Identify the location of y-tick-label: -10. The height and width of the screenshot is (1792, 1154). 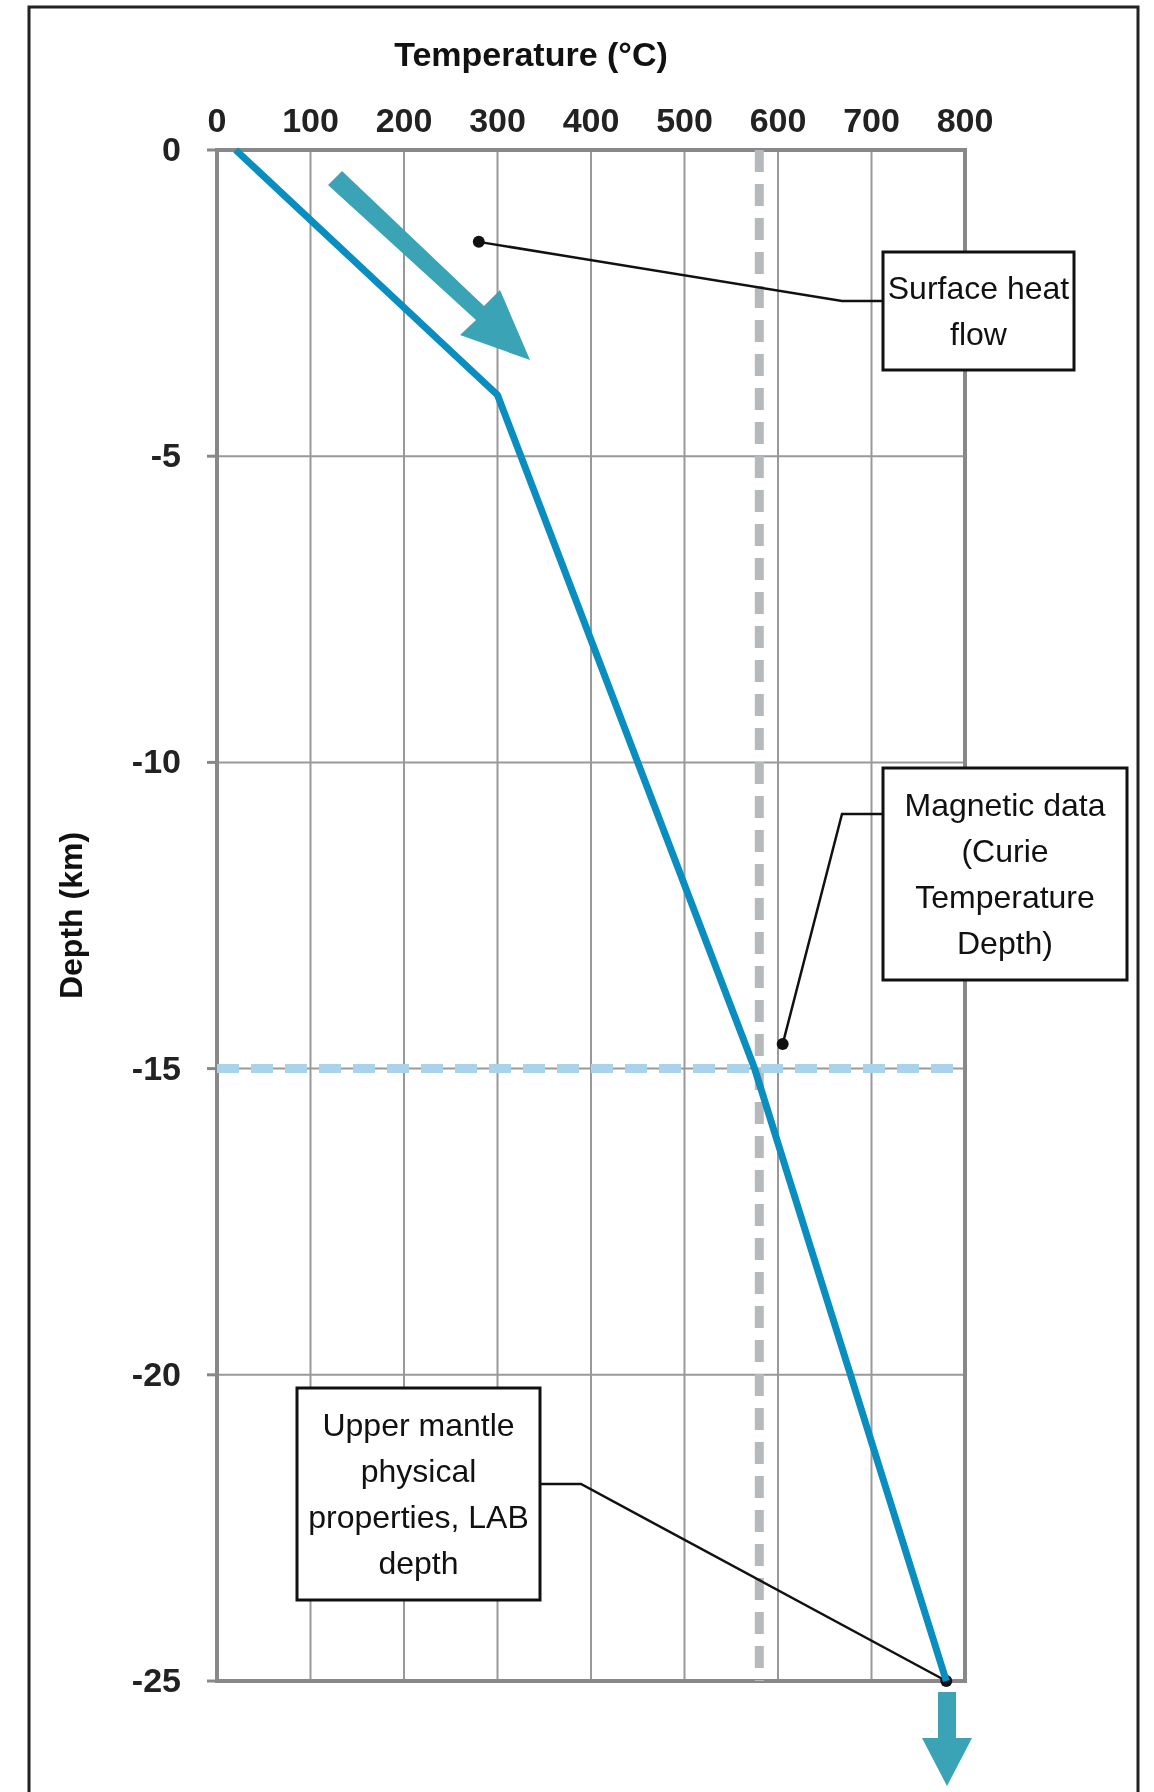
(156, 761).